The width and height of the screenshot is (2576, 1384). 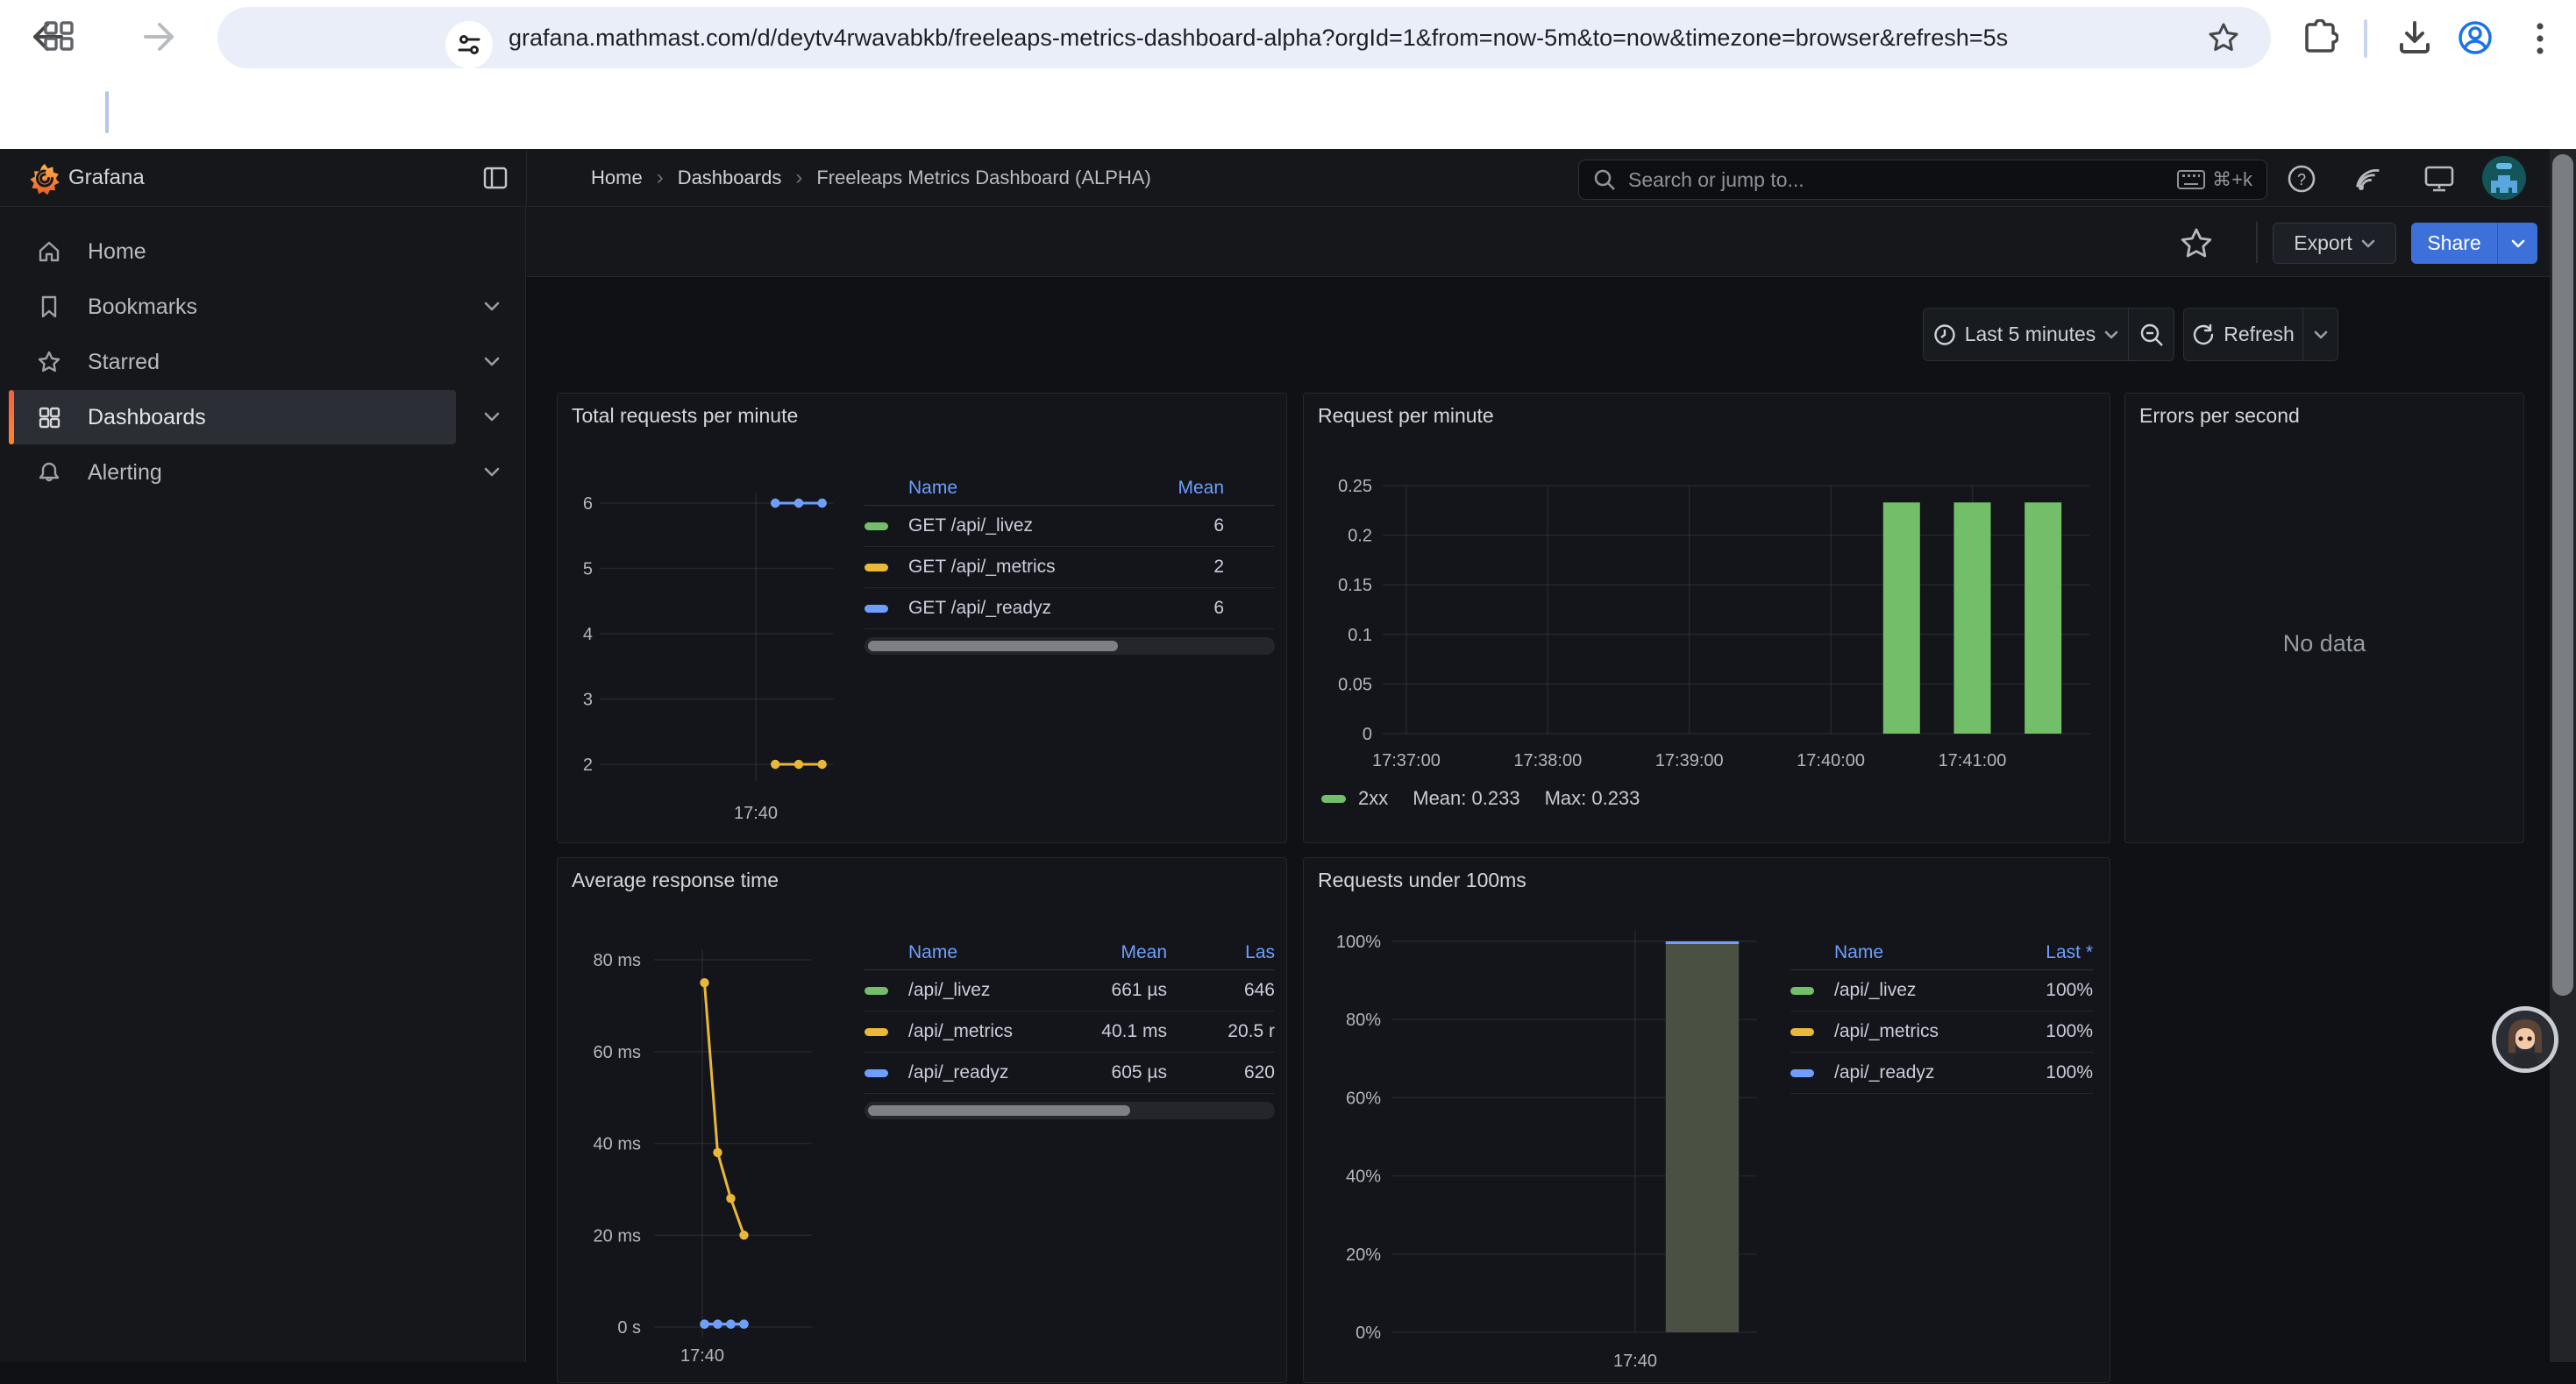 What do you see at coordinates (232, 417) in the screenshot?
I see `sidebar-item-dashboards: Dashboards` at bounding box center [232, 417].